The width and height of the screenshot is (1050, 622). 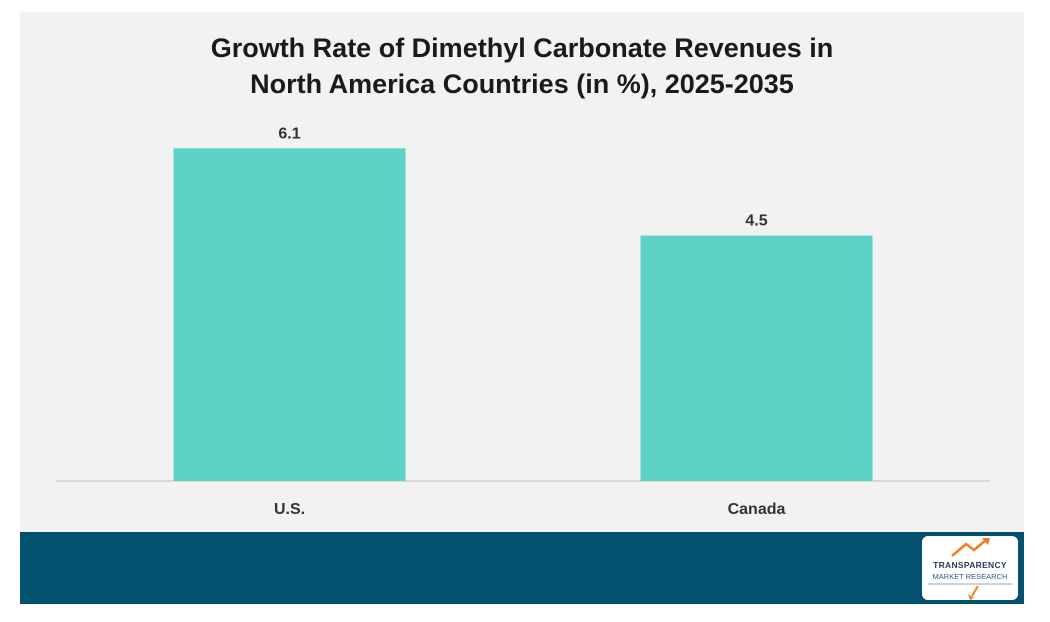 I want to click on rising-arrow-icon, so click(x=970, y=569).